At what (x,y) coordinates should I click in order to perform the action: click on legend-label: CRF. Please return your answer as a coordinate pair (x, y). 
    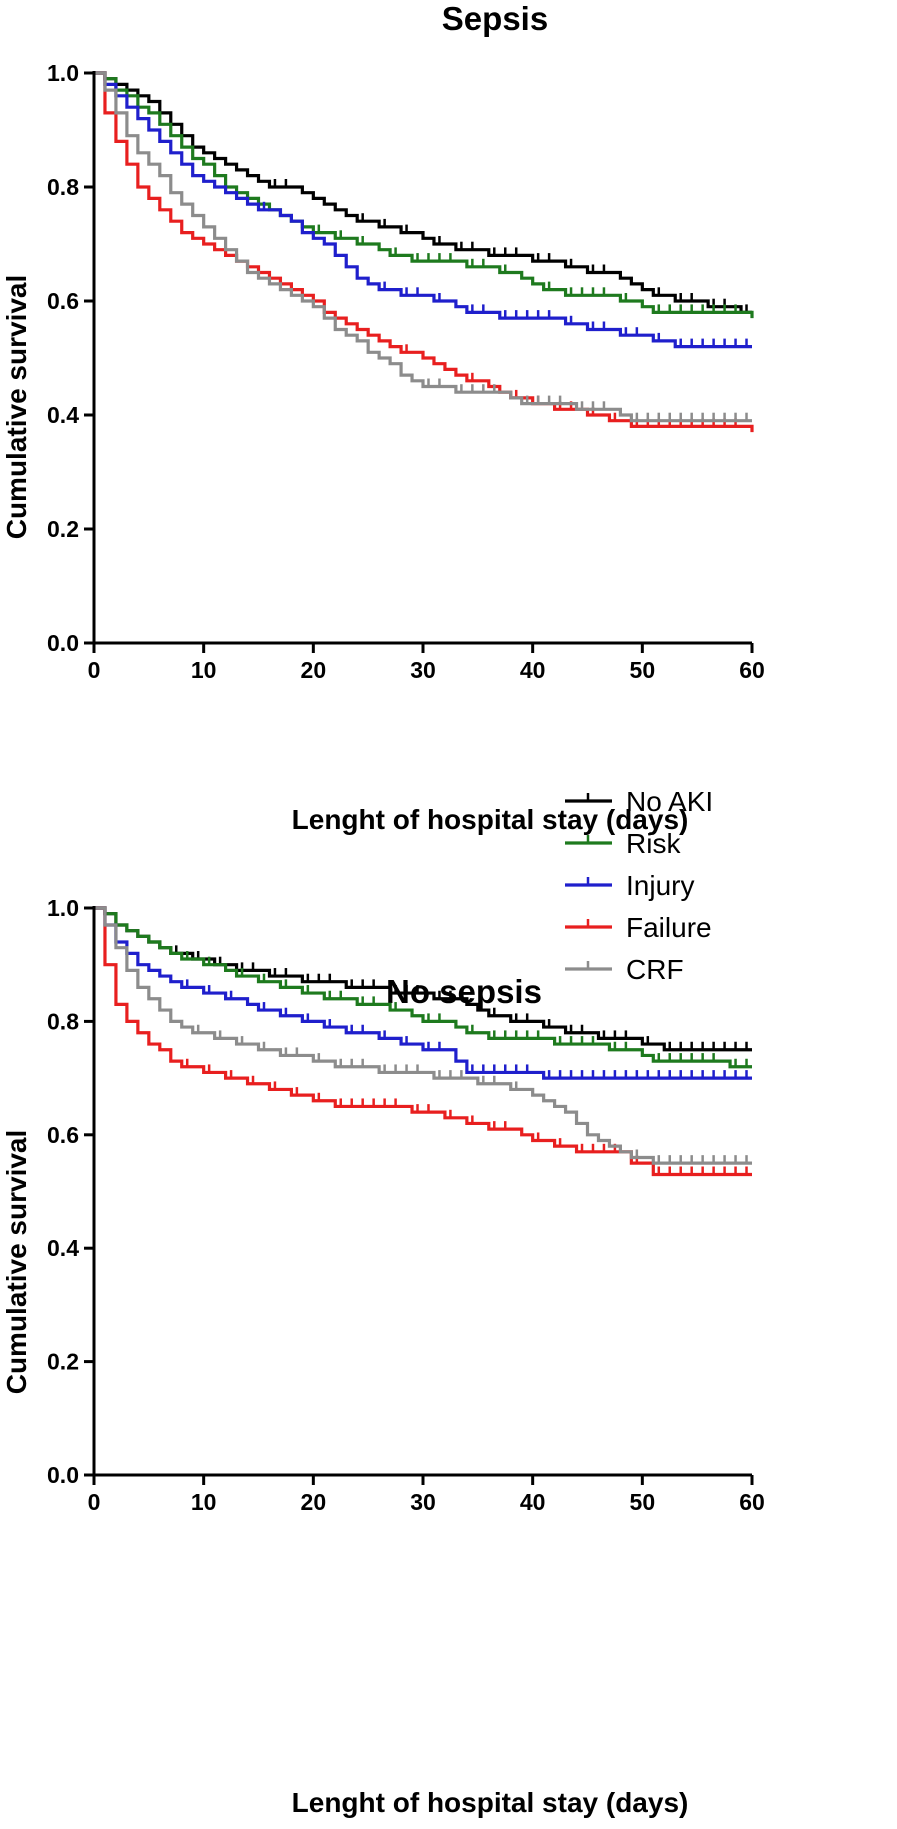
    Looking at the image, I should click on (655, 969).